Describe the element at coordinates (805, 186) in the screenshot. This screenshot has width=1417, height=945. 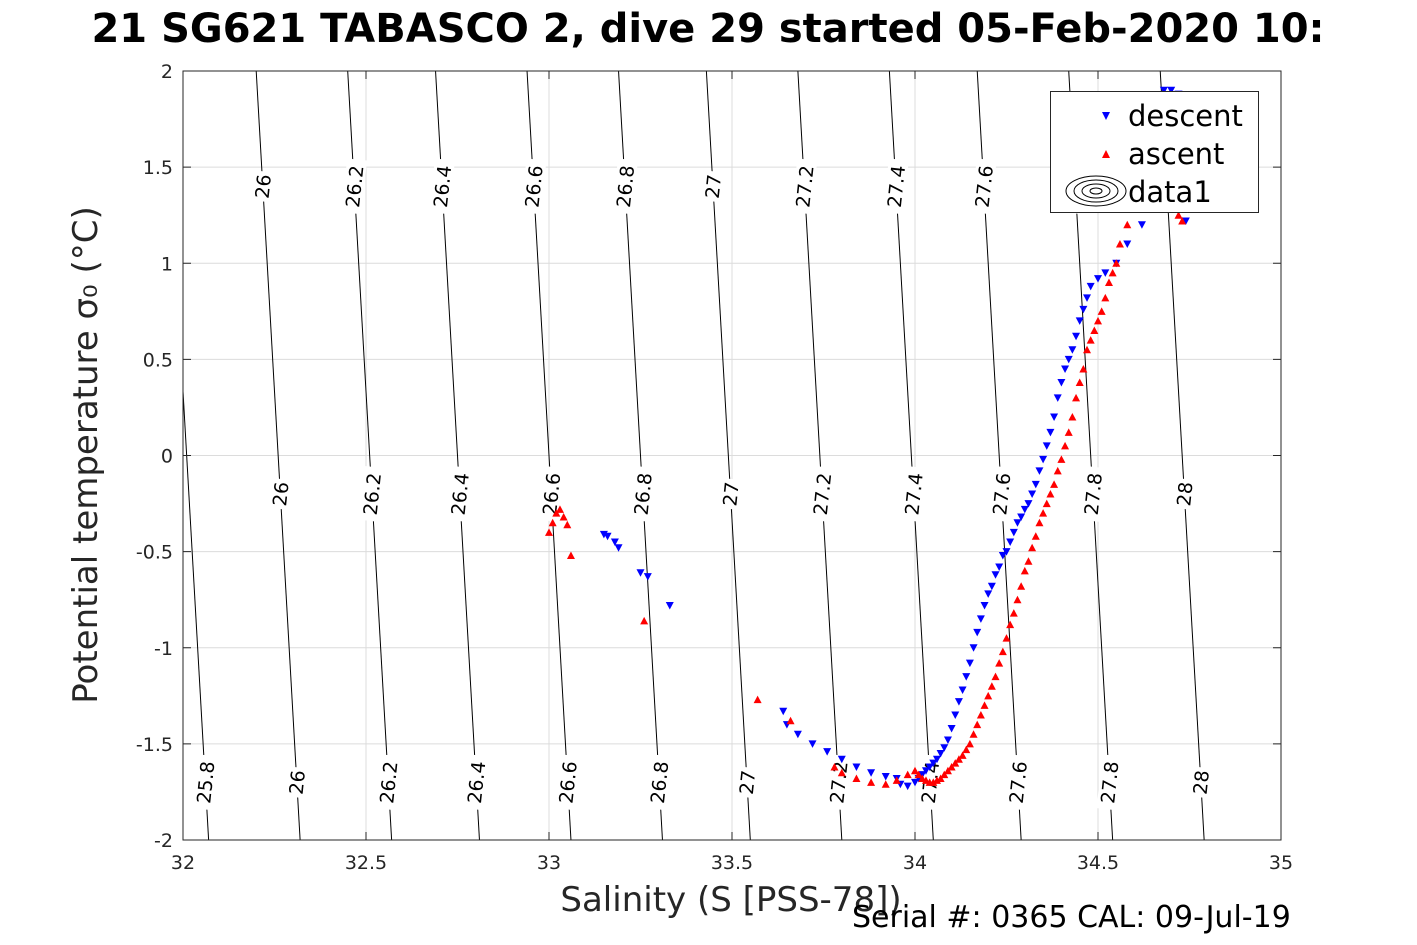
I see `contour-label: 27.2` at that location.